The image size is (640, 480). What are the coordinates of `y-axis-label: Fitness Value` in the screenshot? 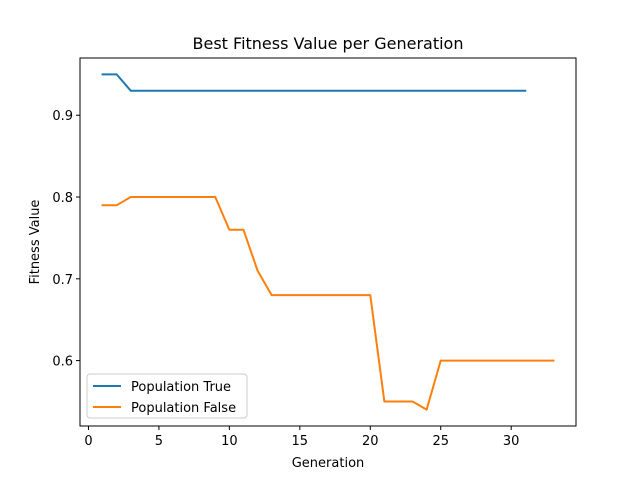 It's located at (35, 242).